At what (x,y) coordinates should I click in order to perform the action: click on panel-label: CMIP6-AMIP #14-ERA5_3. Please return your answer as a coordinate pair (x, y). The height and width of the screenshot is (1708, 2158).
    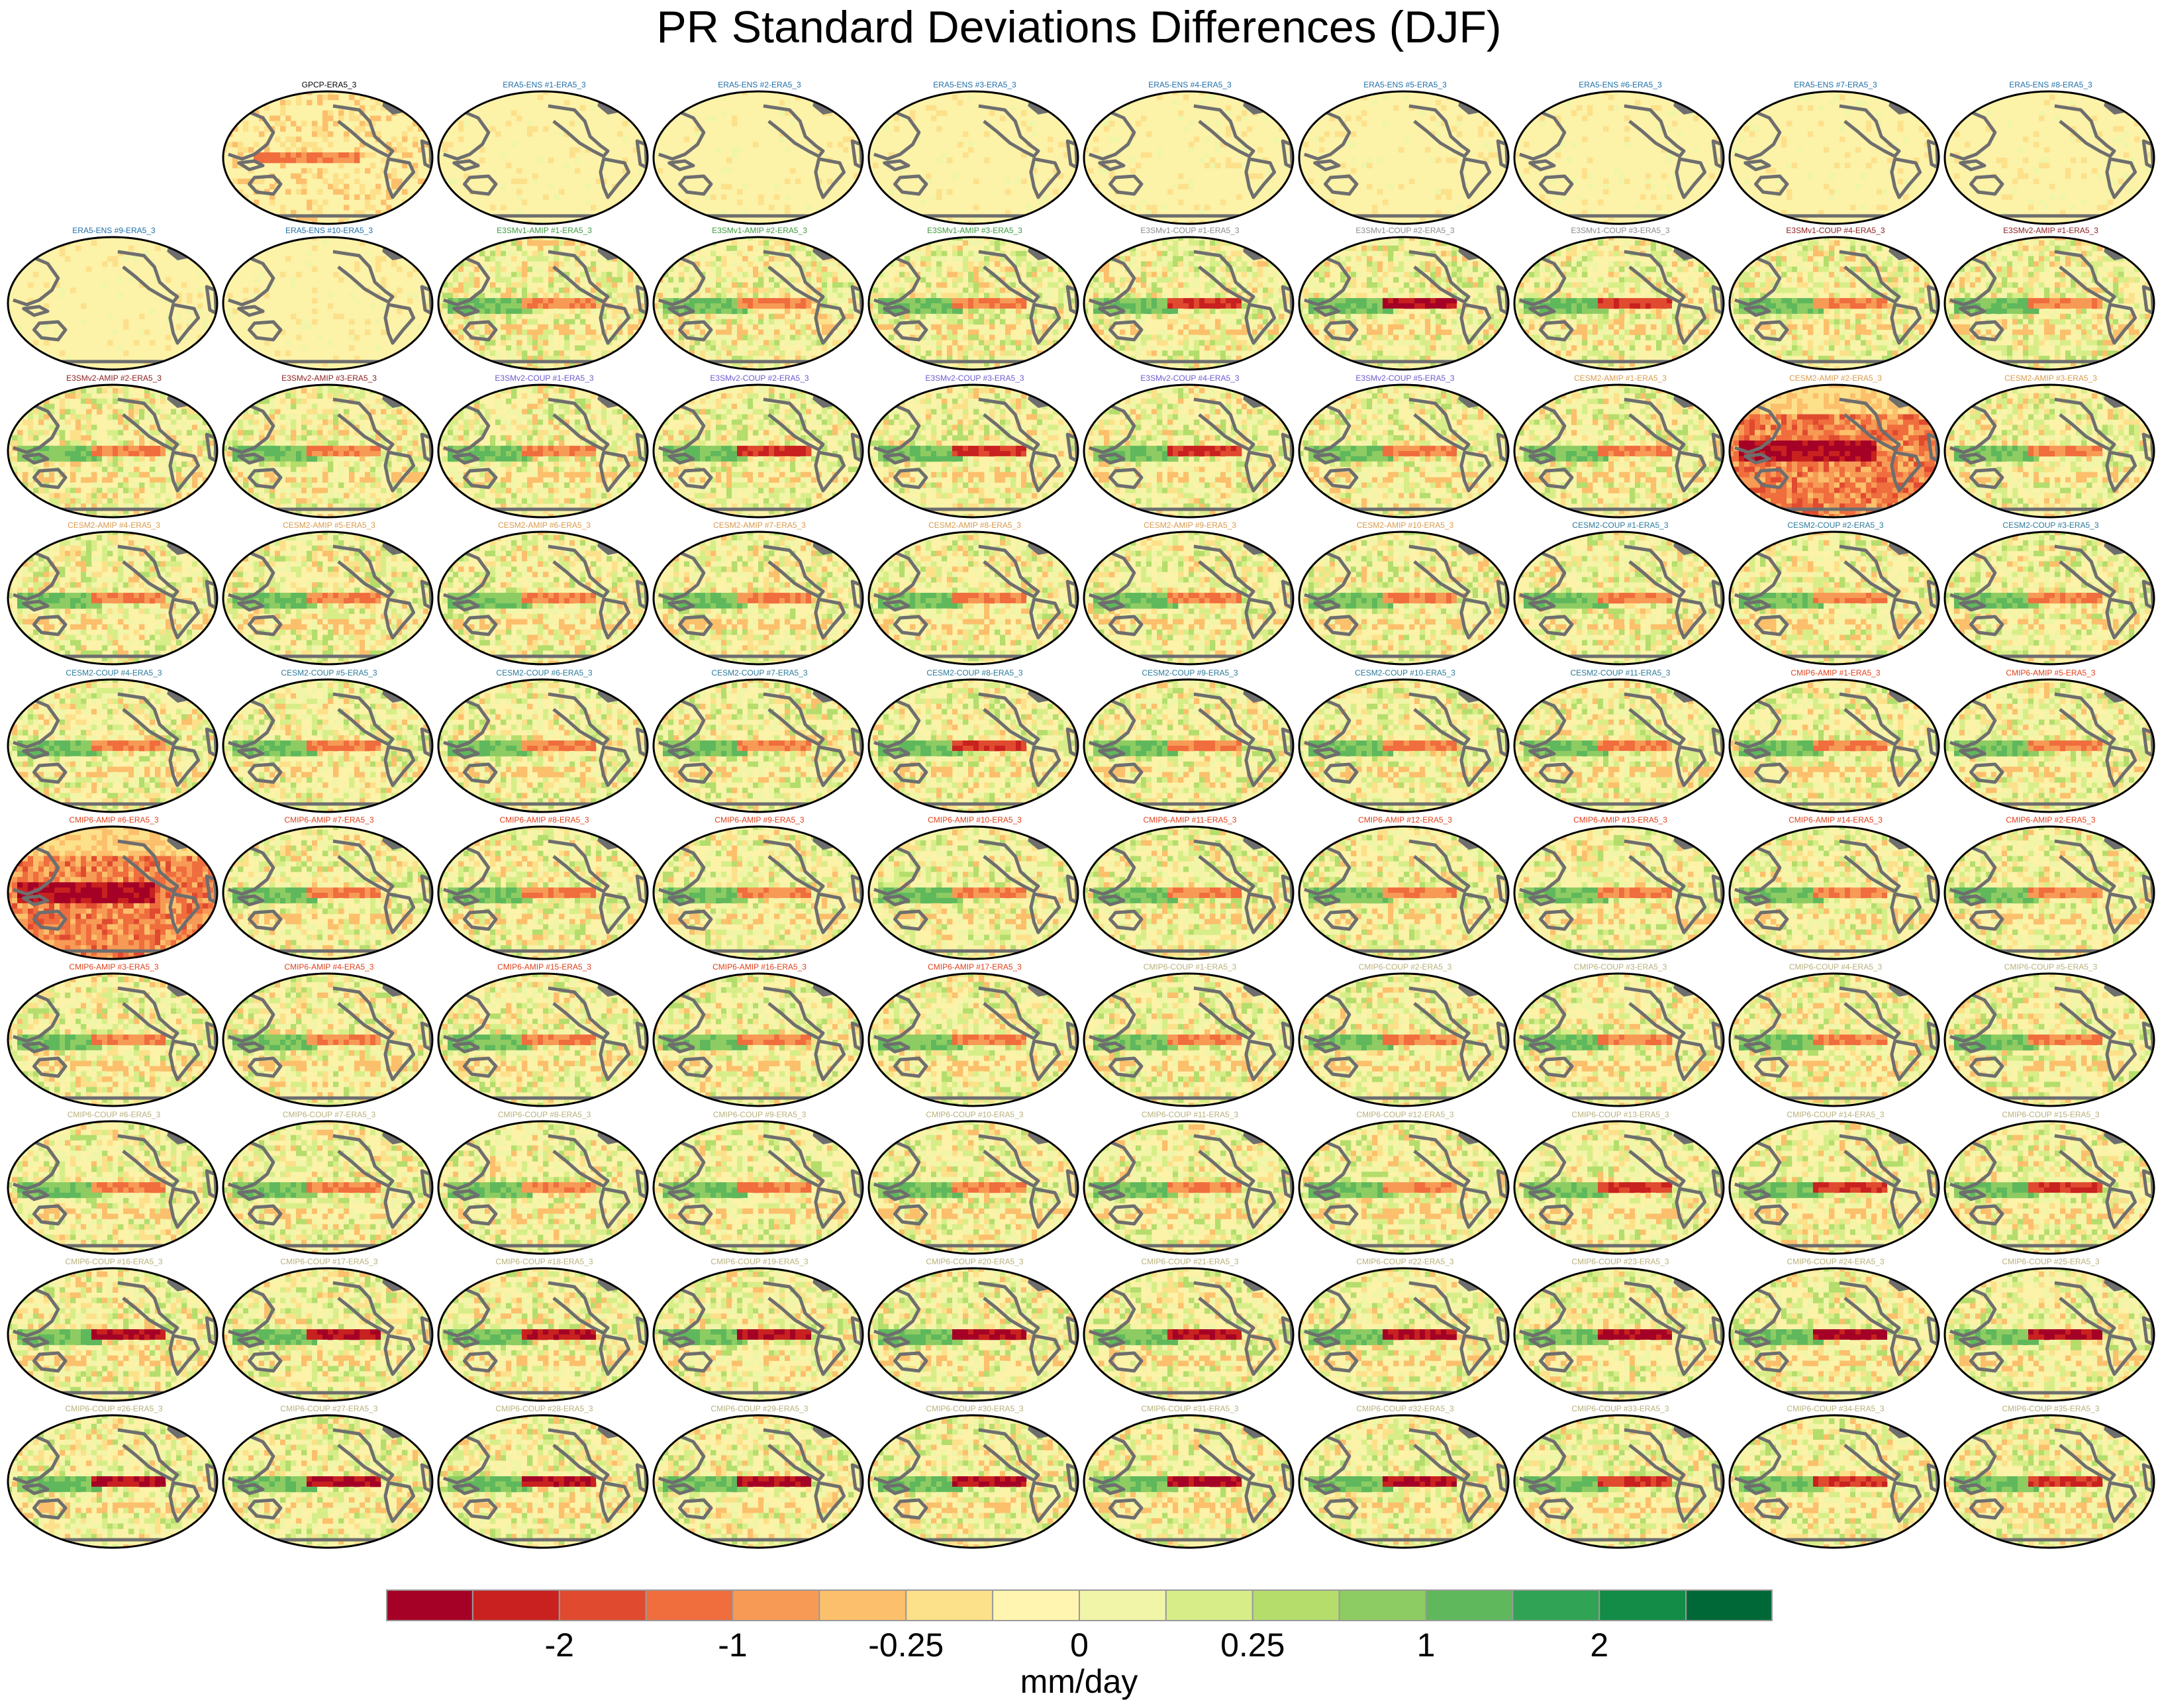
    Looking at the image, I should click on (1835, 820).